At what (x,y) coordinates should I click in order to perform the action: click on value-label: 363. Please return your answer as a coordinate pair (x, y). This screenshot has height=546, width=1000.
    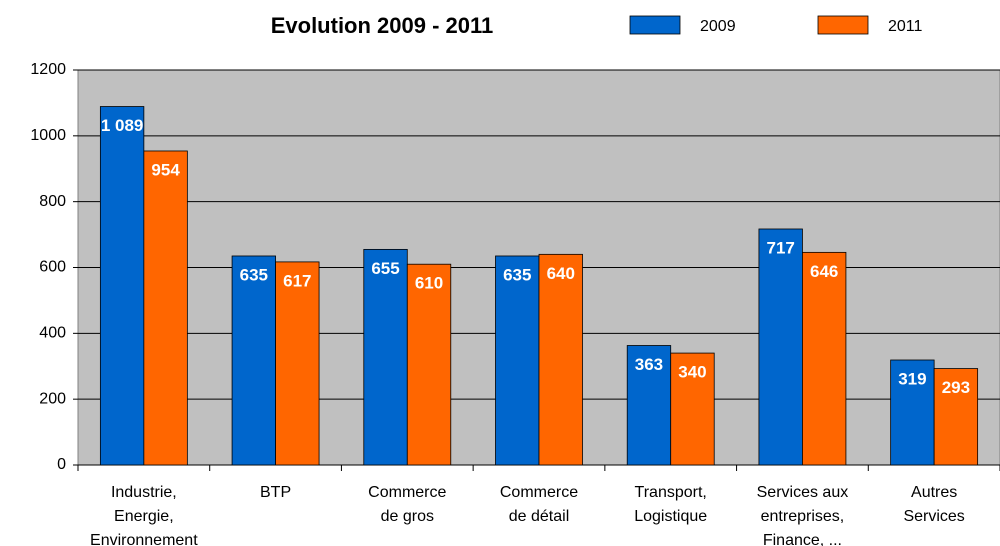
    Looking at the image, I should click on (649, 364).